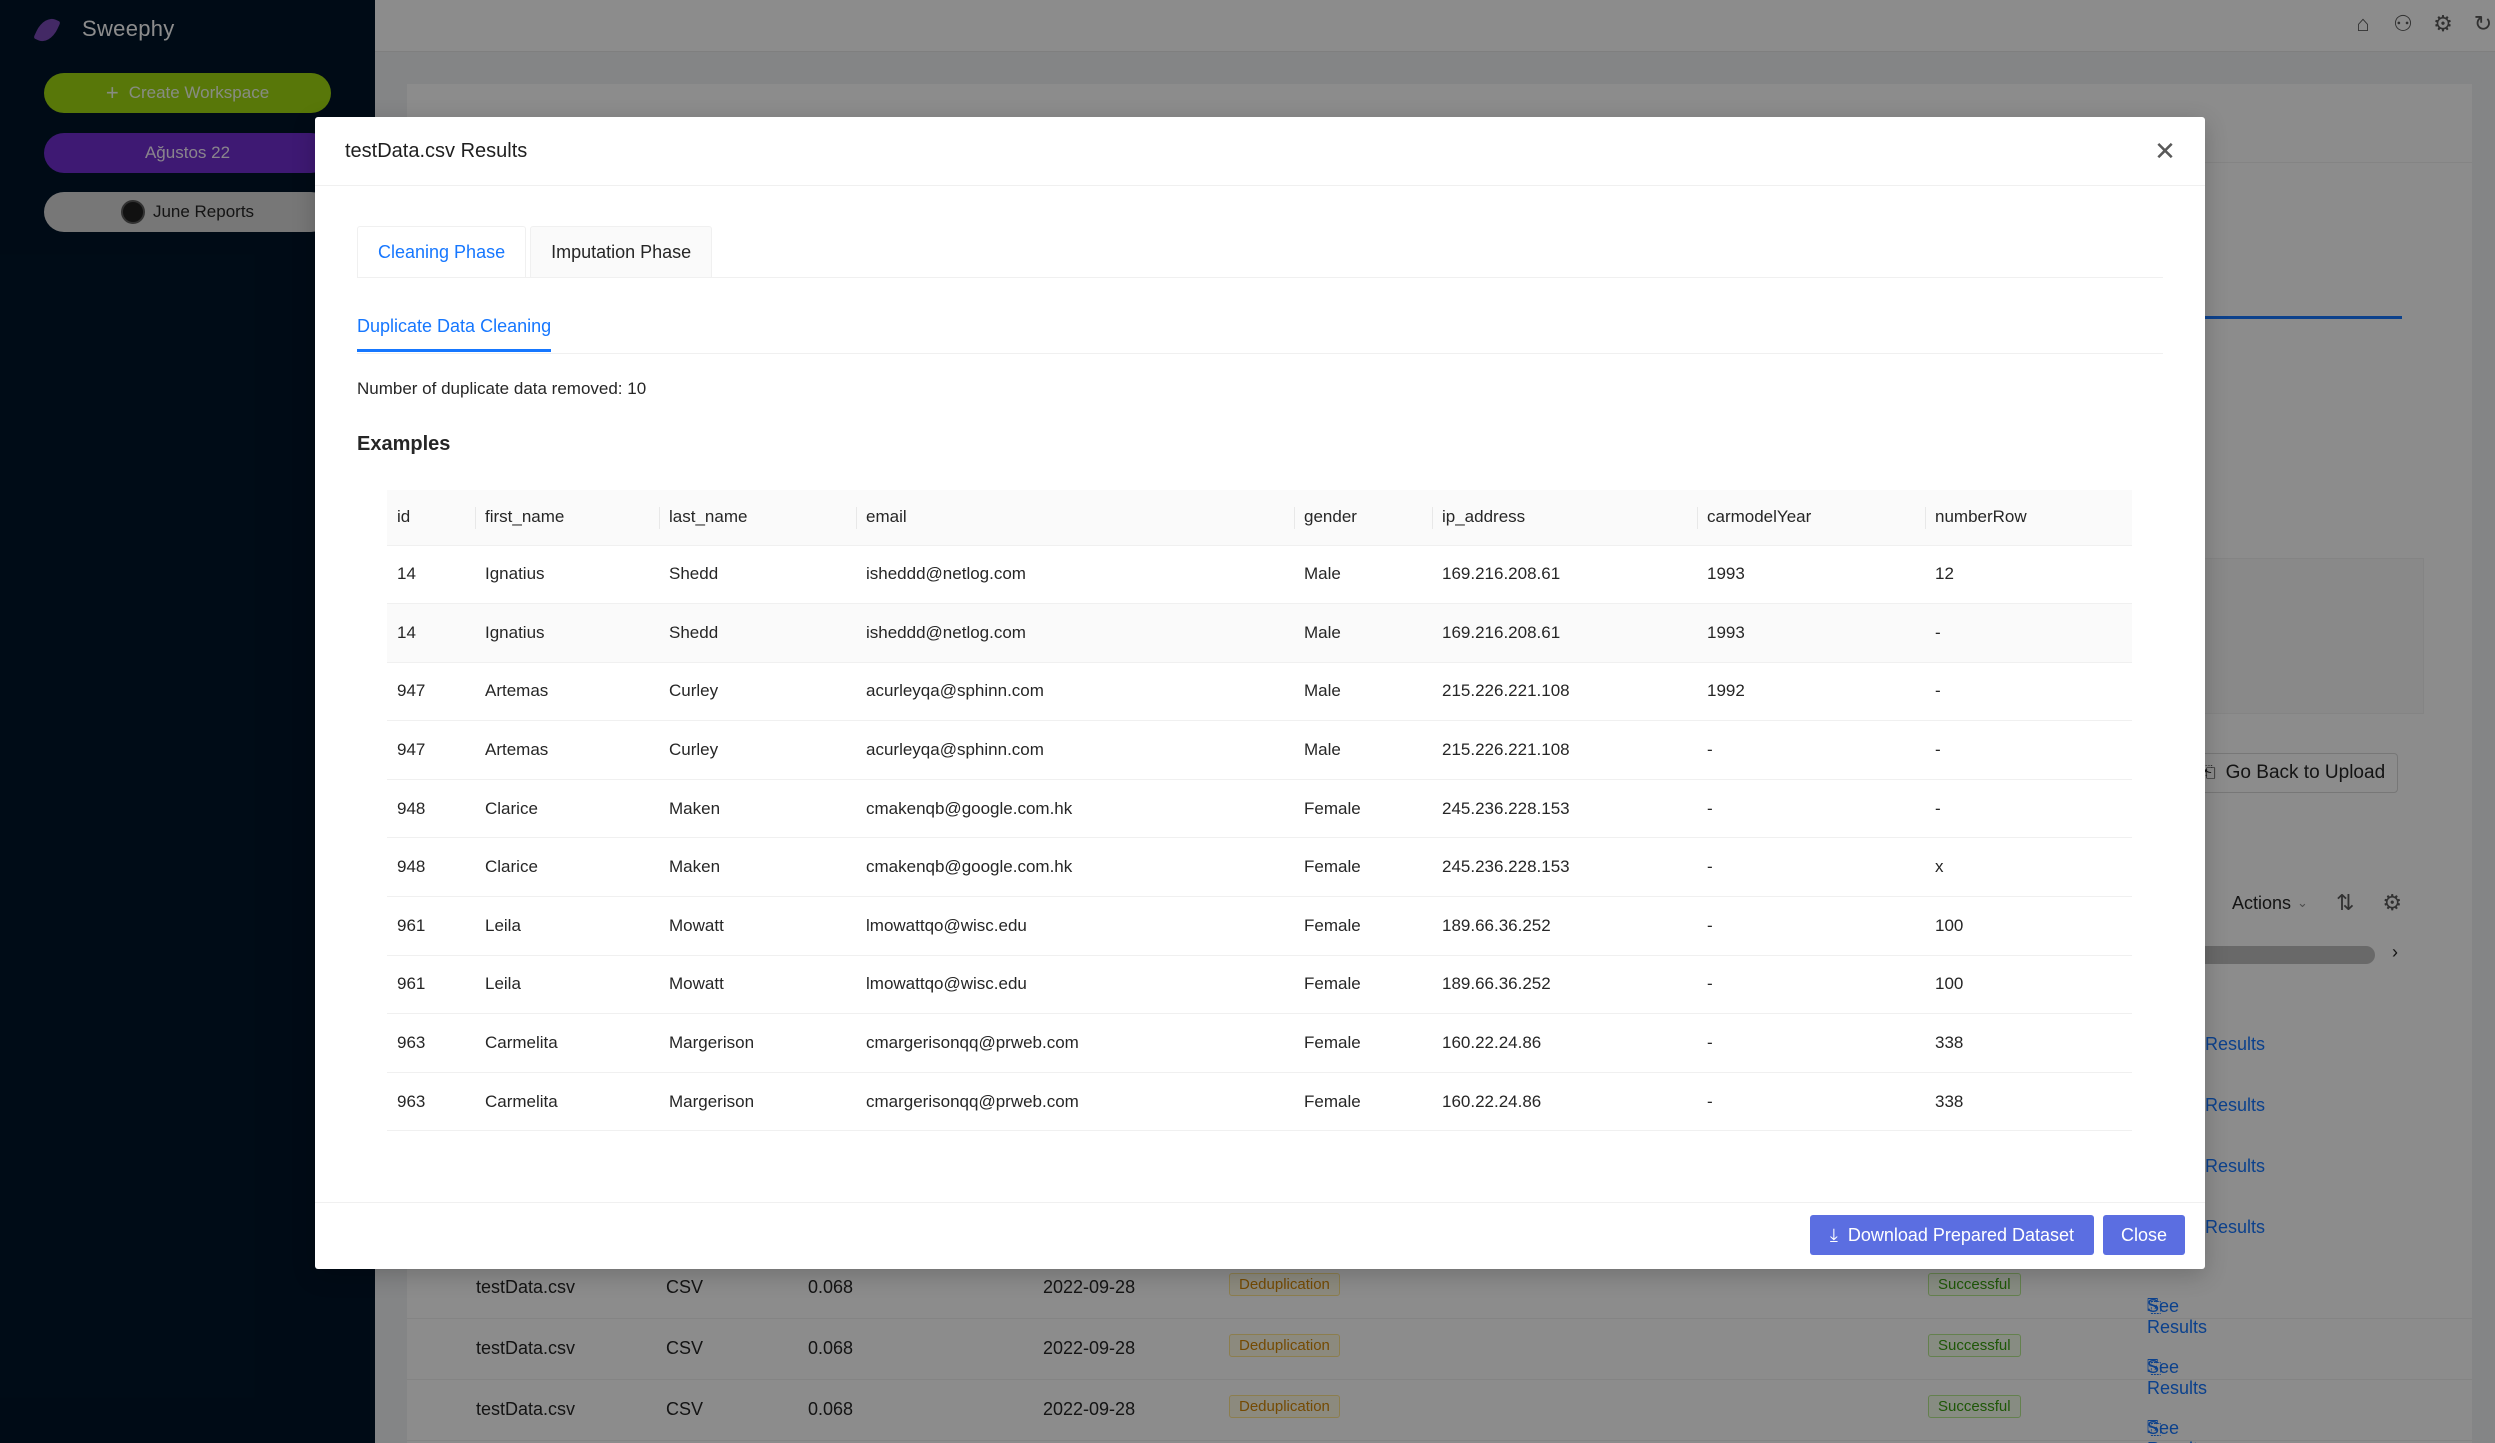 The width and height of the screenshot is (2495, 1443). What do you see at coordinates (757, 1102) in the screenshot?
I see `table-cell: Margerison` at bounding box center [757, 1102].